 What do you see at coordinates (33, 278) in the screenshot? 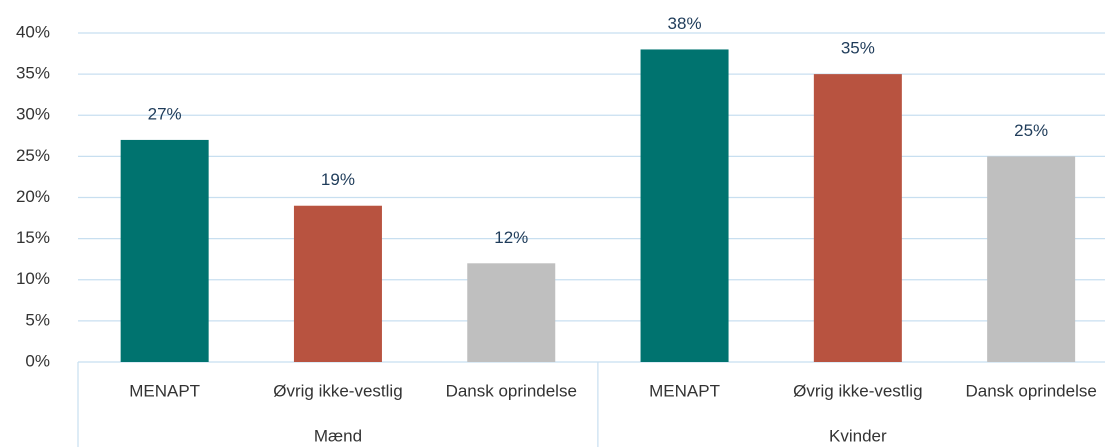
I see `y-tick-label: 10%` at bounding box center [33, 278].